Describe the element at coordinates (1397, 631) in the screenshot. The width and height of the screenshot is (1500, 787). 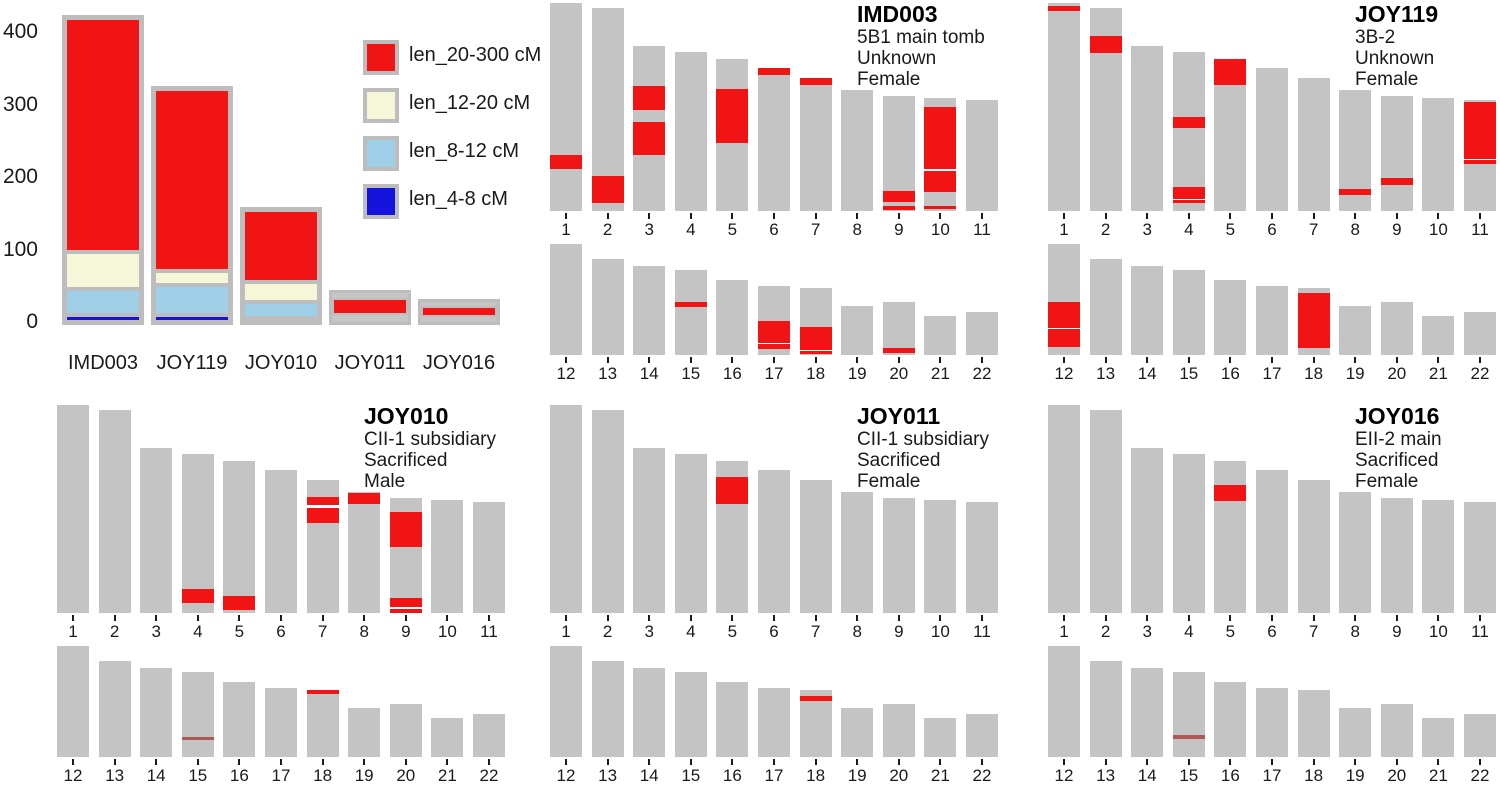
I see `chromosome-label: 9` at that location.